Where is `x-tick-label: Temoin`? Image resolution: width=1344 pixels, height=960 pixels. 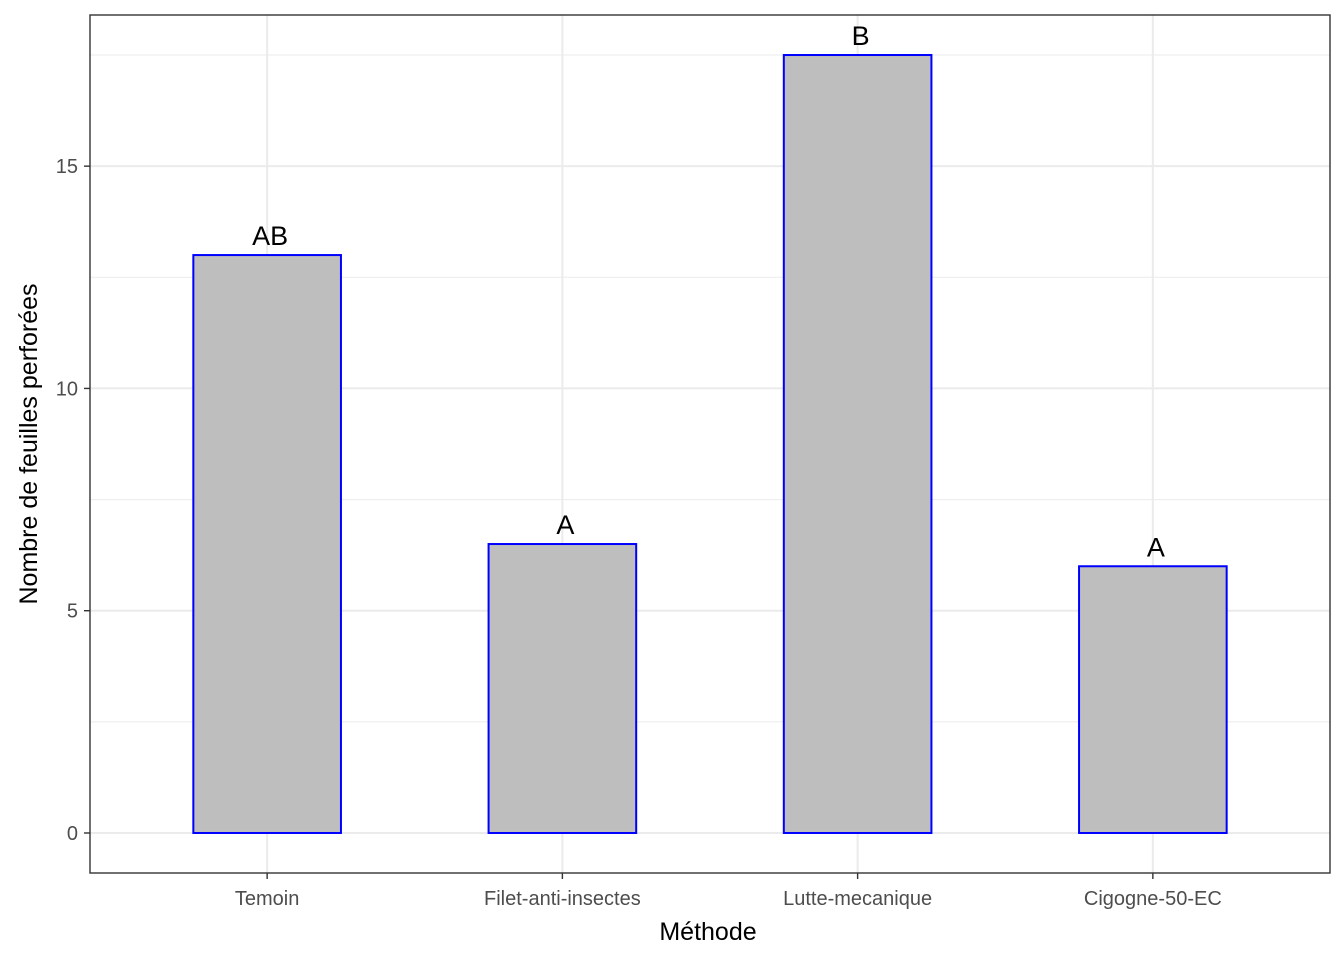
x-tick-label: Temoin is located at coordinates (267, 899).